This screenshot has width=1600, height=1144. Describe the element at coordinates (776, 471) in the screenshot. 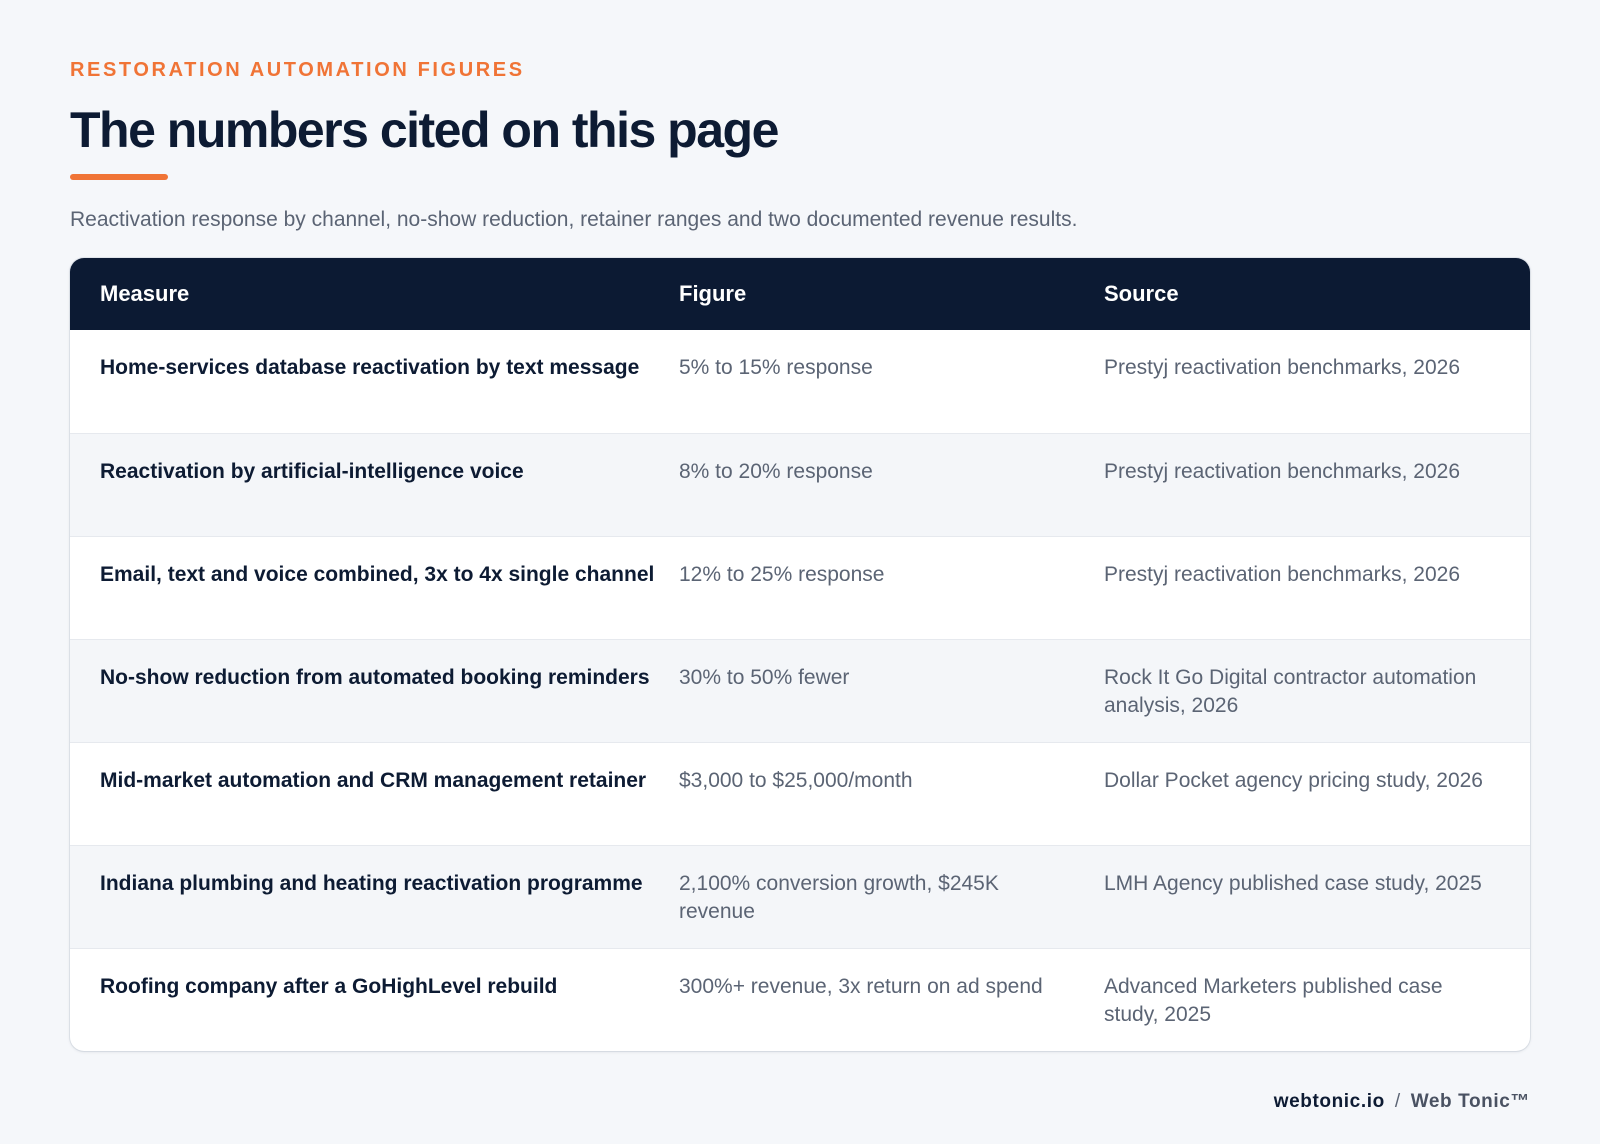

I see `cell-figure: 8% to 20% response` at that location.